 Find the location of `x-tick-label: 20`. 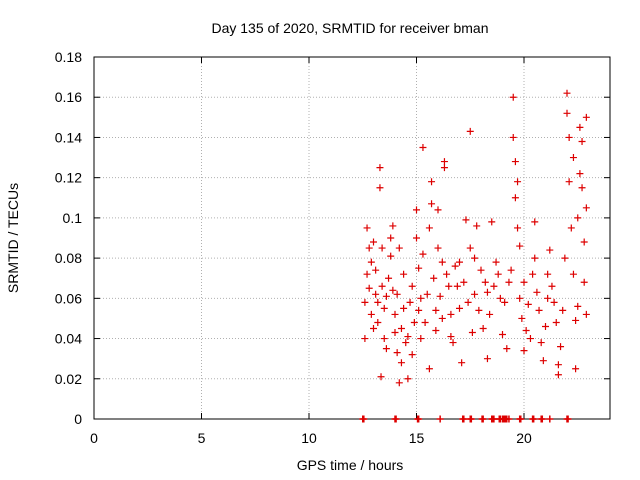

x-tick-label: 20 is located at coordinates (524, 438).